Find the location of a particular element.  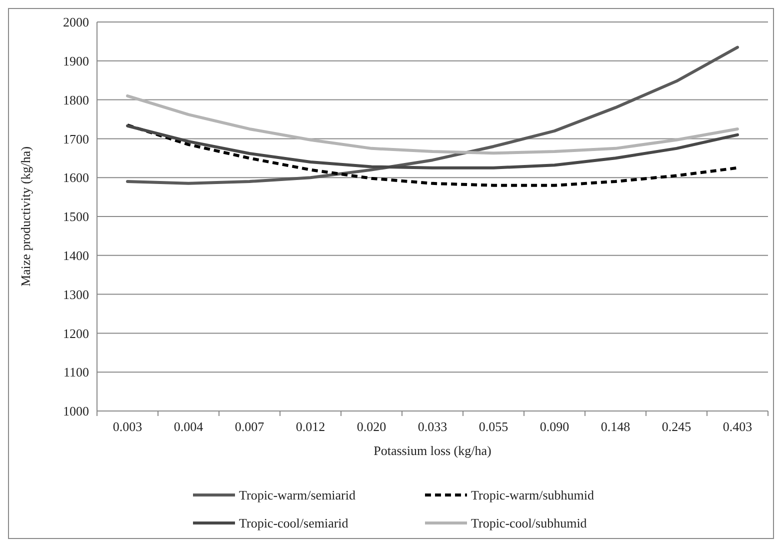

y-tick-label: 1500 is located at coordinates (76, 216).